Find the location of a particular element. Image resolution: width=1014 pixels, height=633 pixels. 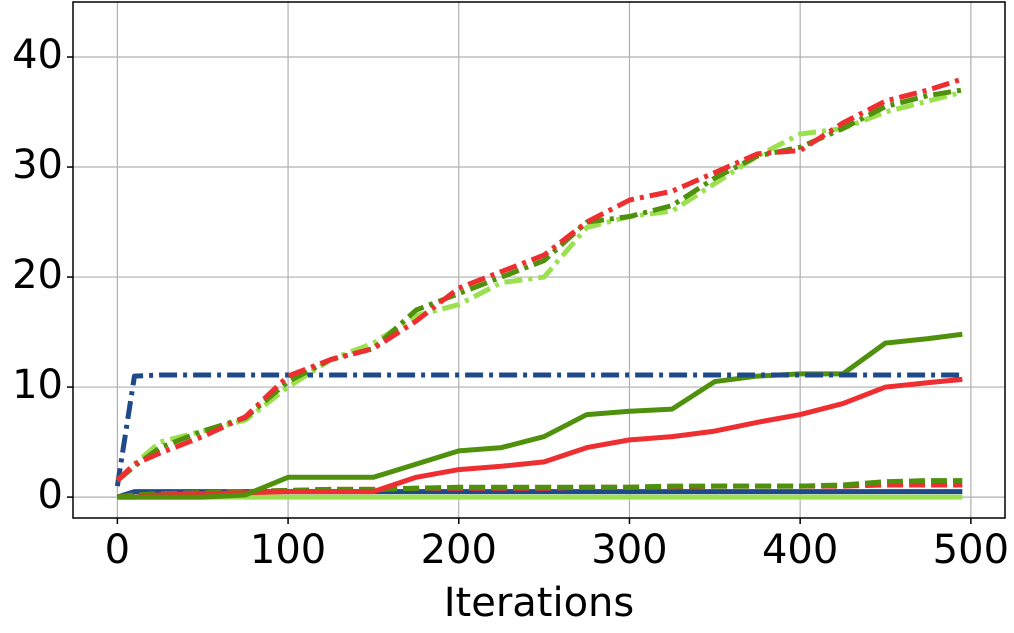

y-tick-label: 0 is located at coordinates (50, 495).